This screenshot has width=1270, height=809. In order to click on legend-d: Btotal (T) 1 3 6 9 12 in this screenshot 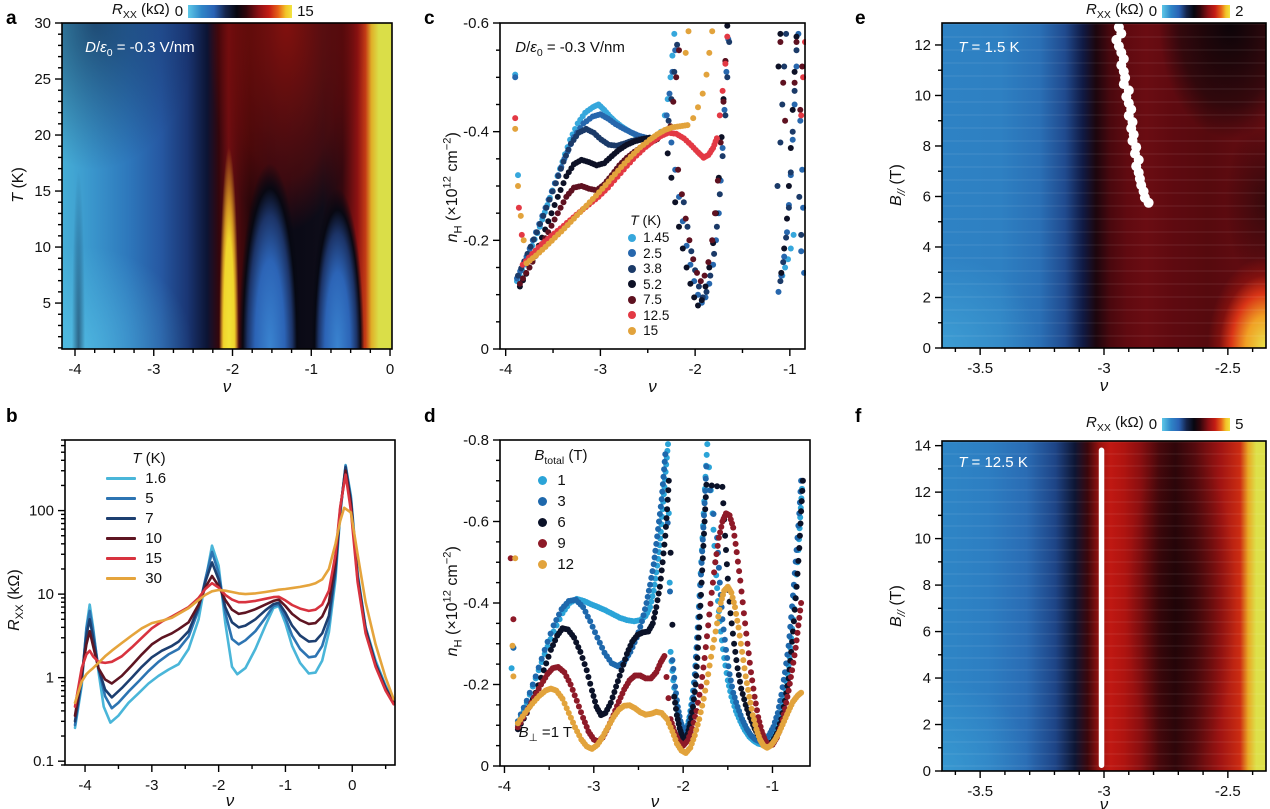, I will do `click(556, 512)`.